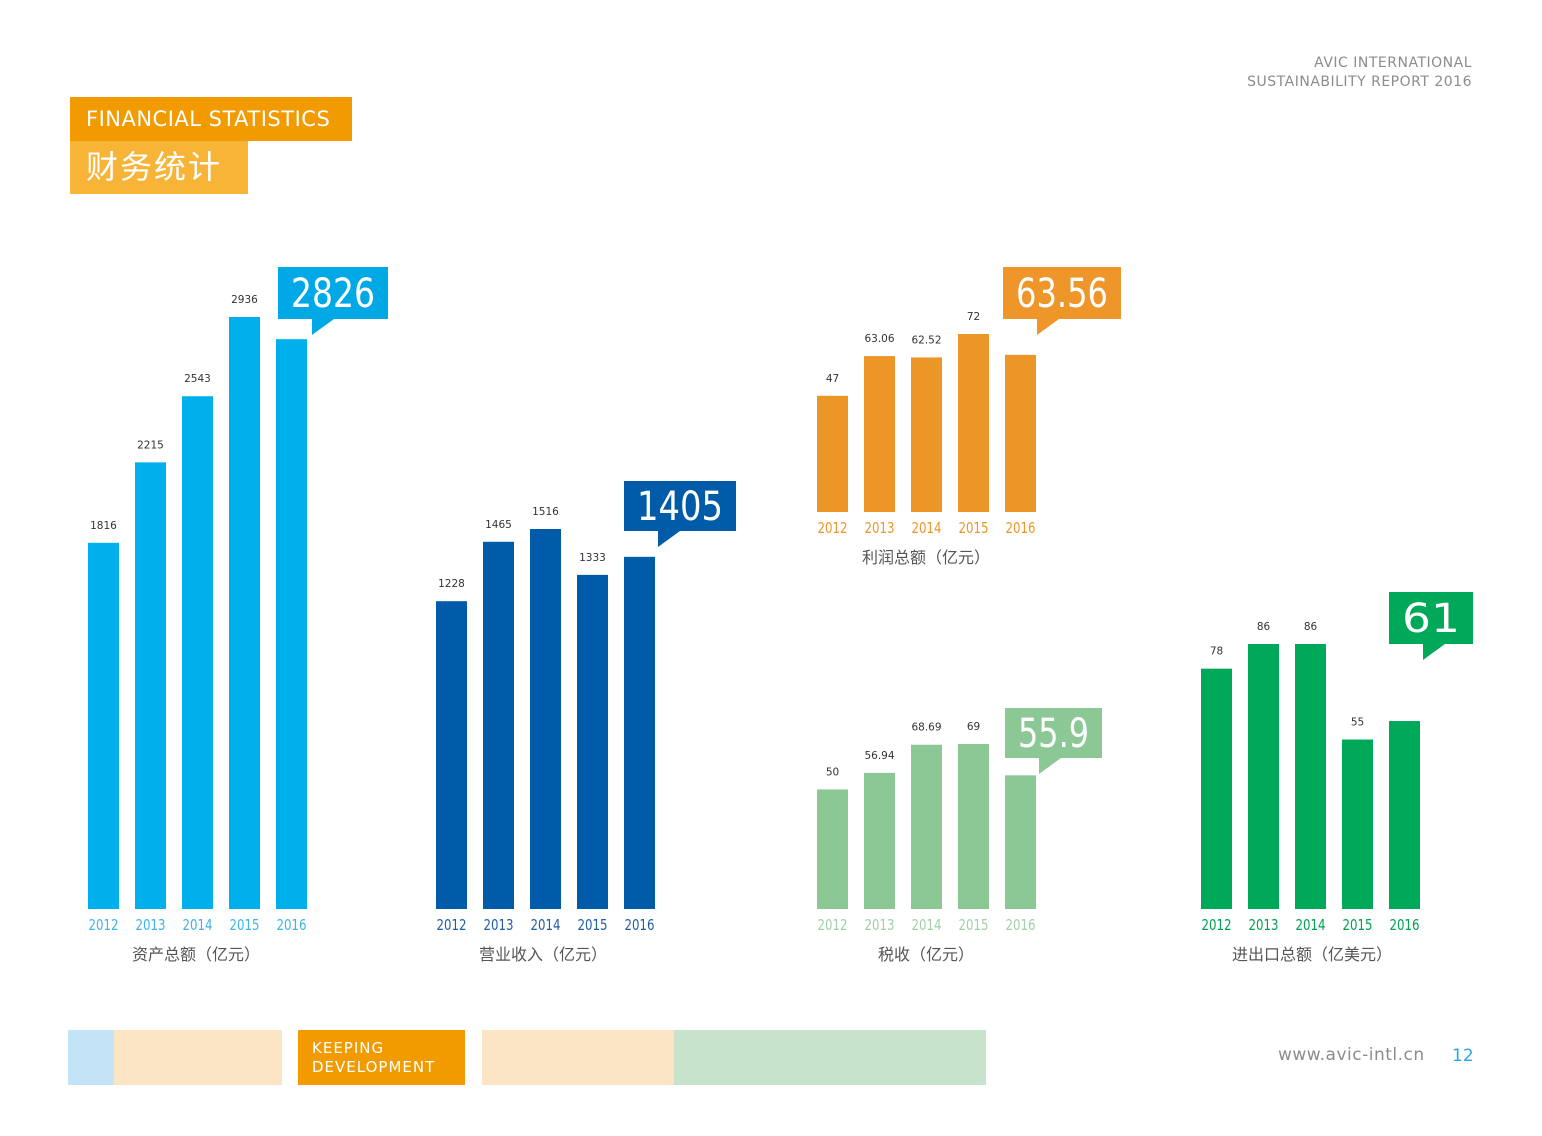 The height and width of the screenshot is (1136, 1542). Describe the element at coordinates (832, 849) in the screenshot. I see `chart4-bar-2012` at that location.